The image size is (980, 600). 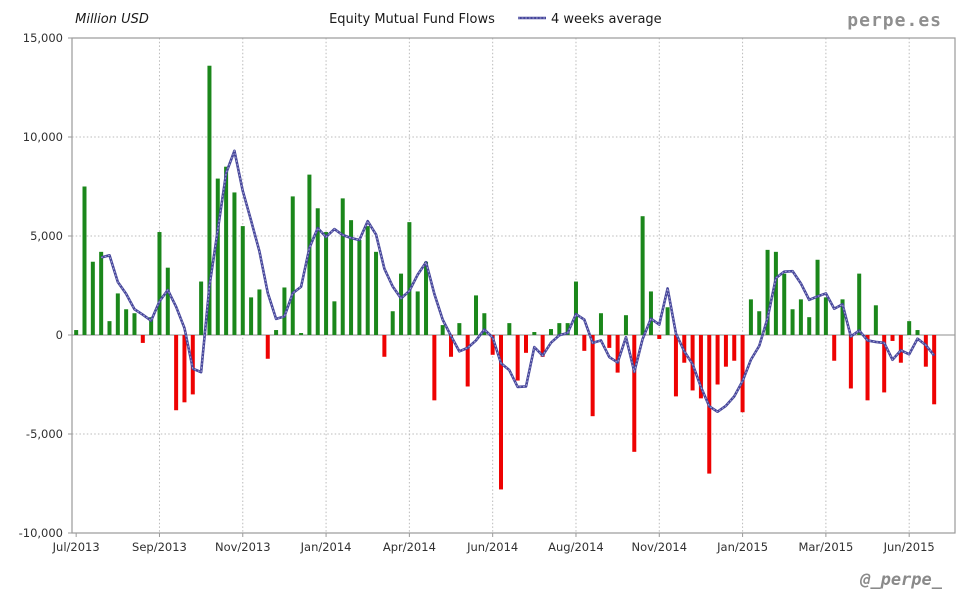 I want to click on y-tick-label: 15,000, so click(x=43, y=38).